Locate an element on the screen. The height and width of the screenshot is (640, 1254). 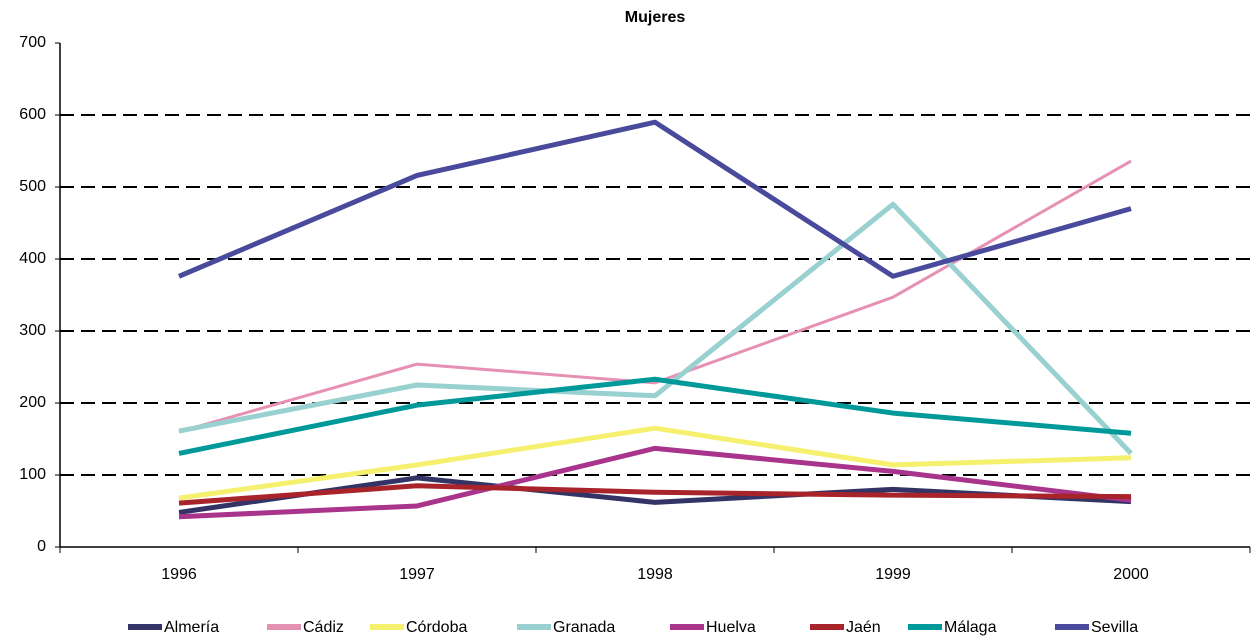
x-tick-label: 1999 is located at coordinates (893, 574).